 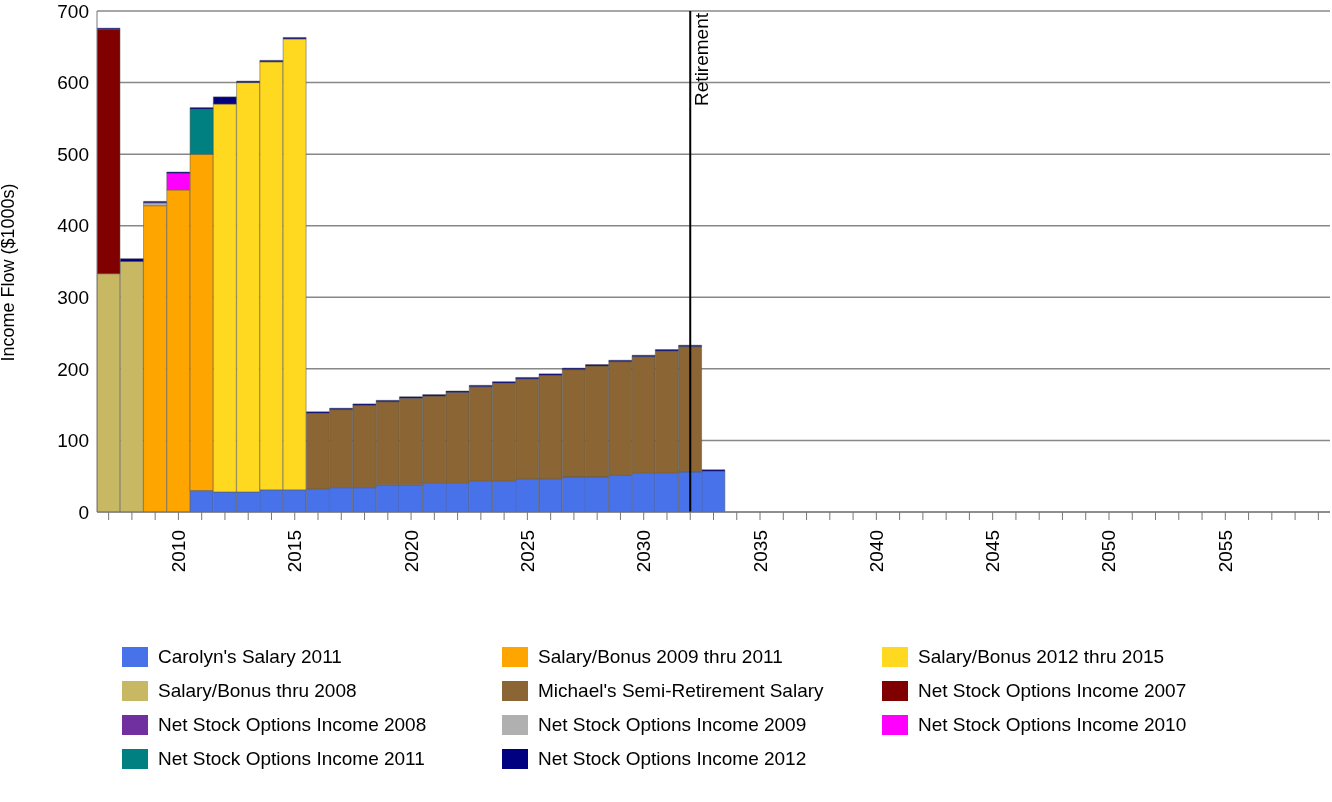 I want to click on legend-label: Salary/Bonus 2012 thru 2015, so click(x=1041, y=657).